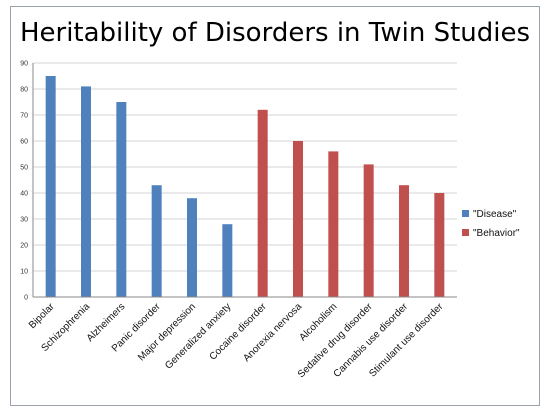 The height and width of the screenshot is (412, 550). Describe the element at coordinates (198, 336) in the screenshot. I see `x-tick-label: Generalized anxiety` at that location.